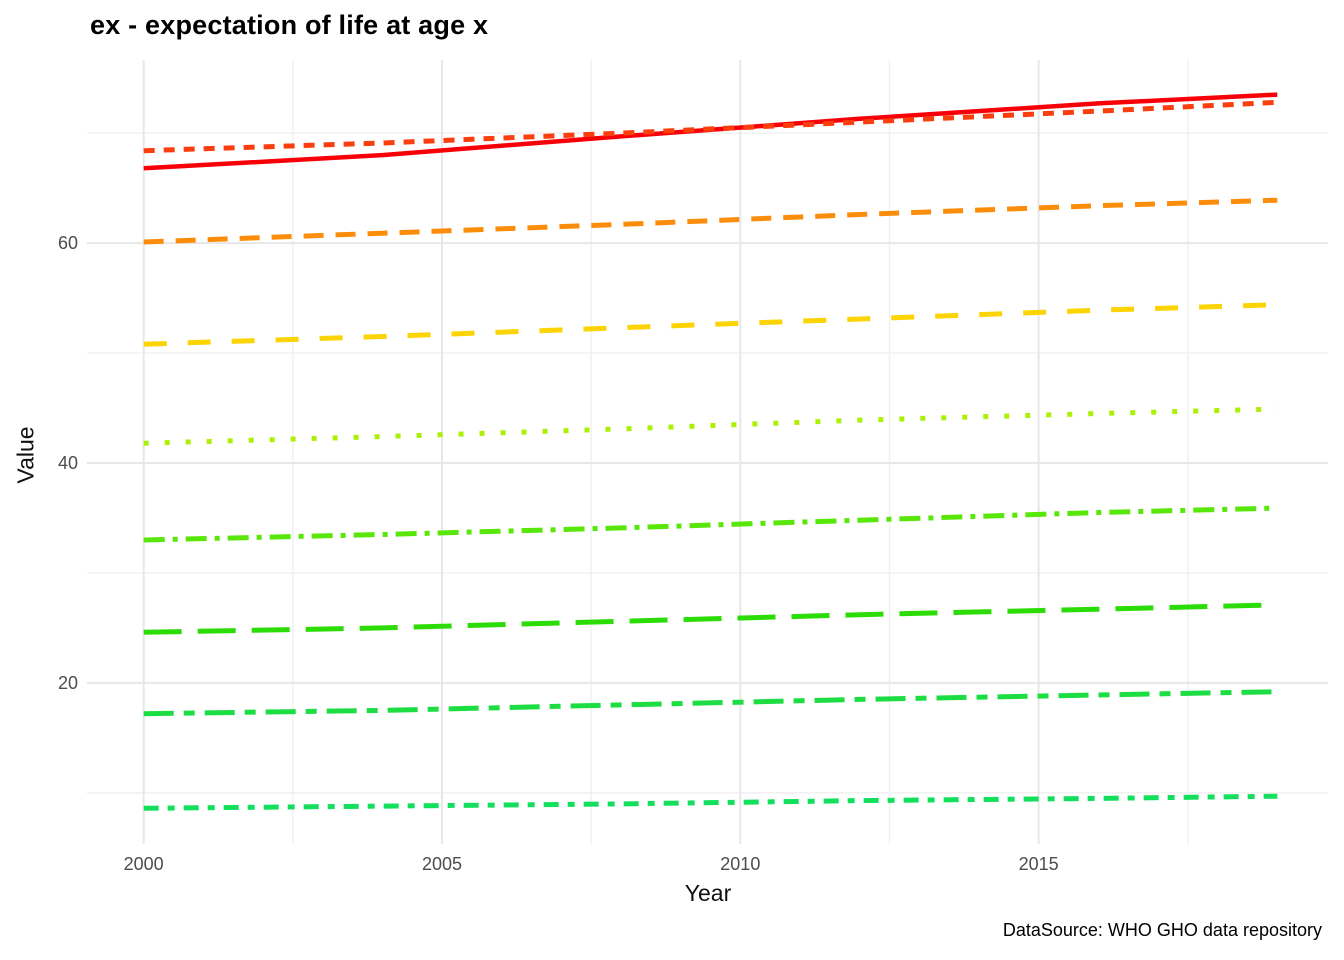 The height and width of the screenshot is (960, 1344). I want to click on series-line4, so click(710, 324).